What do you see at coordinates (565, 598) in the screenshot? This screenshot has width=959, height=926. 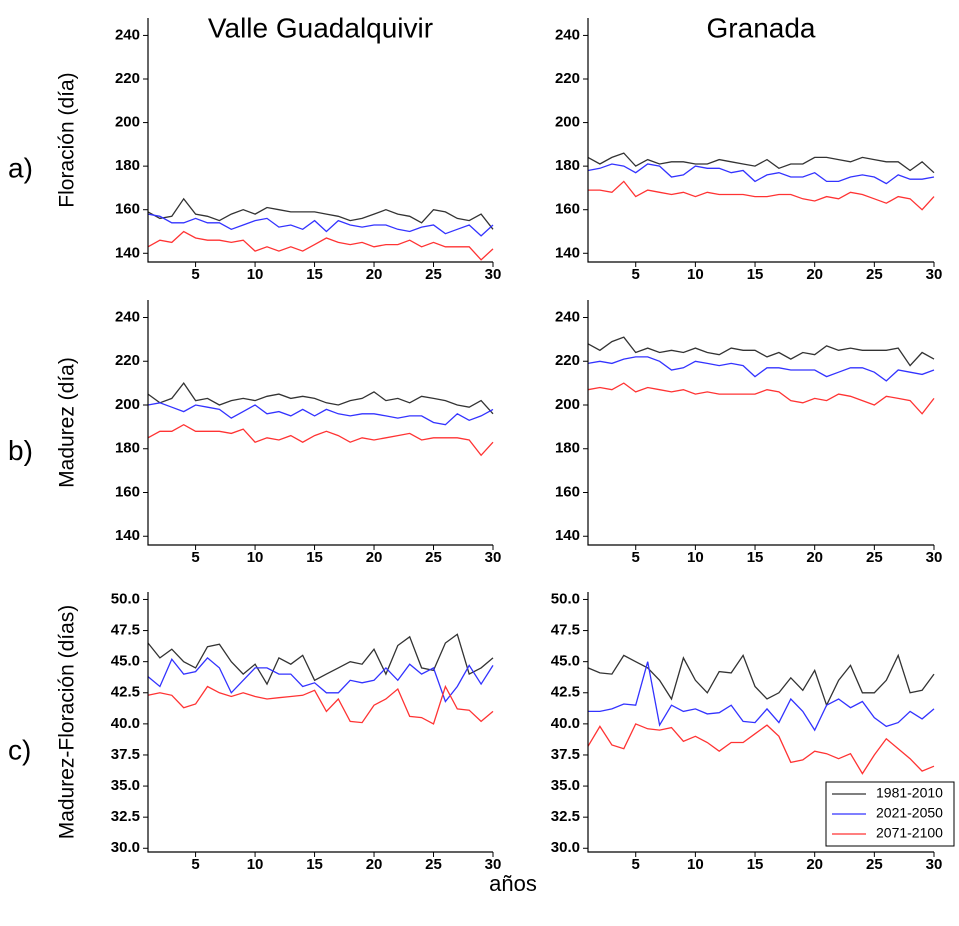 I see `y-tick-label: 50.0` at bounding box center [565, 598].